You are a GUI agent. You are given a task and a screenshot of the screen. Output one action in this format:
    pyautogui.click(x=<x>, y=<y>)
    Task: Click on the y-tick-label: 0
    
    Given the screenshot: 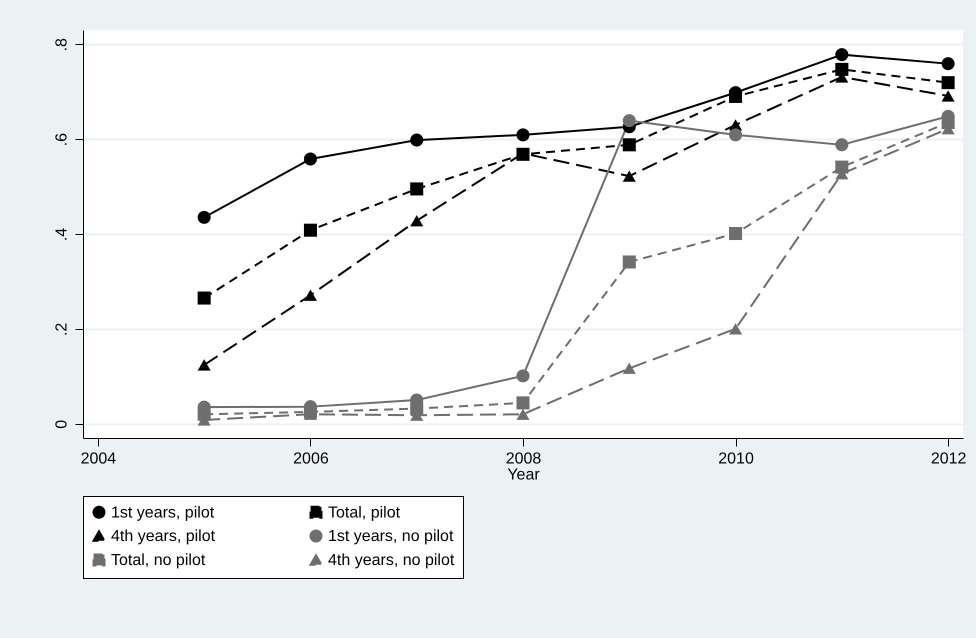 What is the action you would take?
    pyautogui.click(x=62, y=424)
    